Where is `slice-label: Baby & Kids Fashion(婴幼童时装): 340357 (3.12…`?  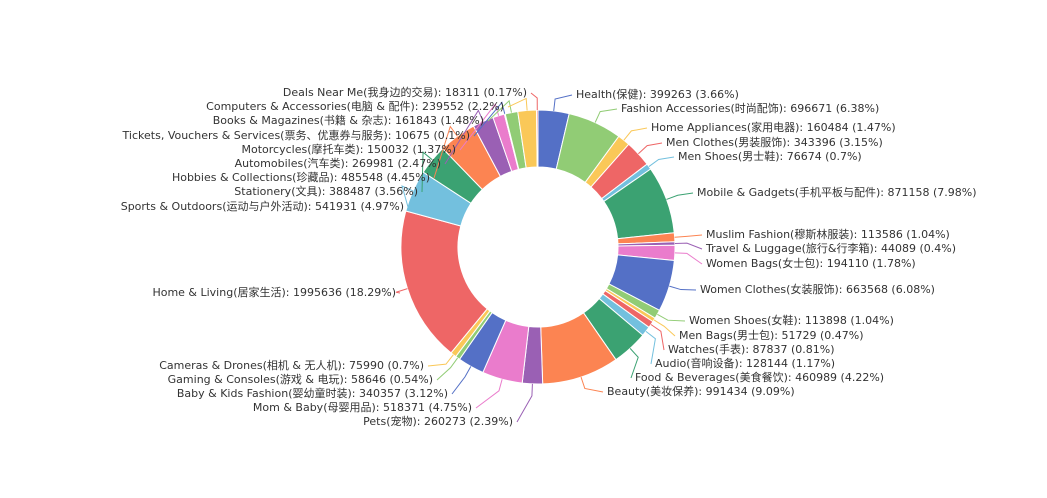 slice-label: Baby & Kids Fashion(婴幼童时装): 340357 (3.12… is located at coordinates (312, 393).